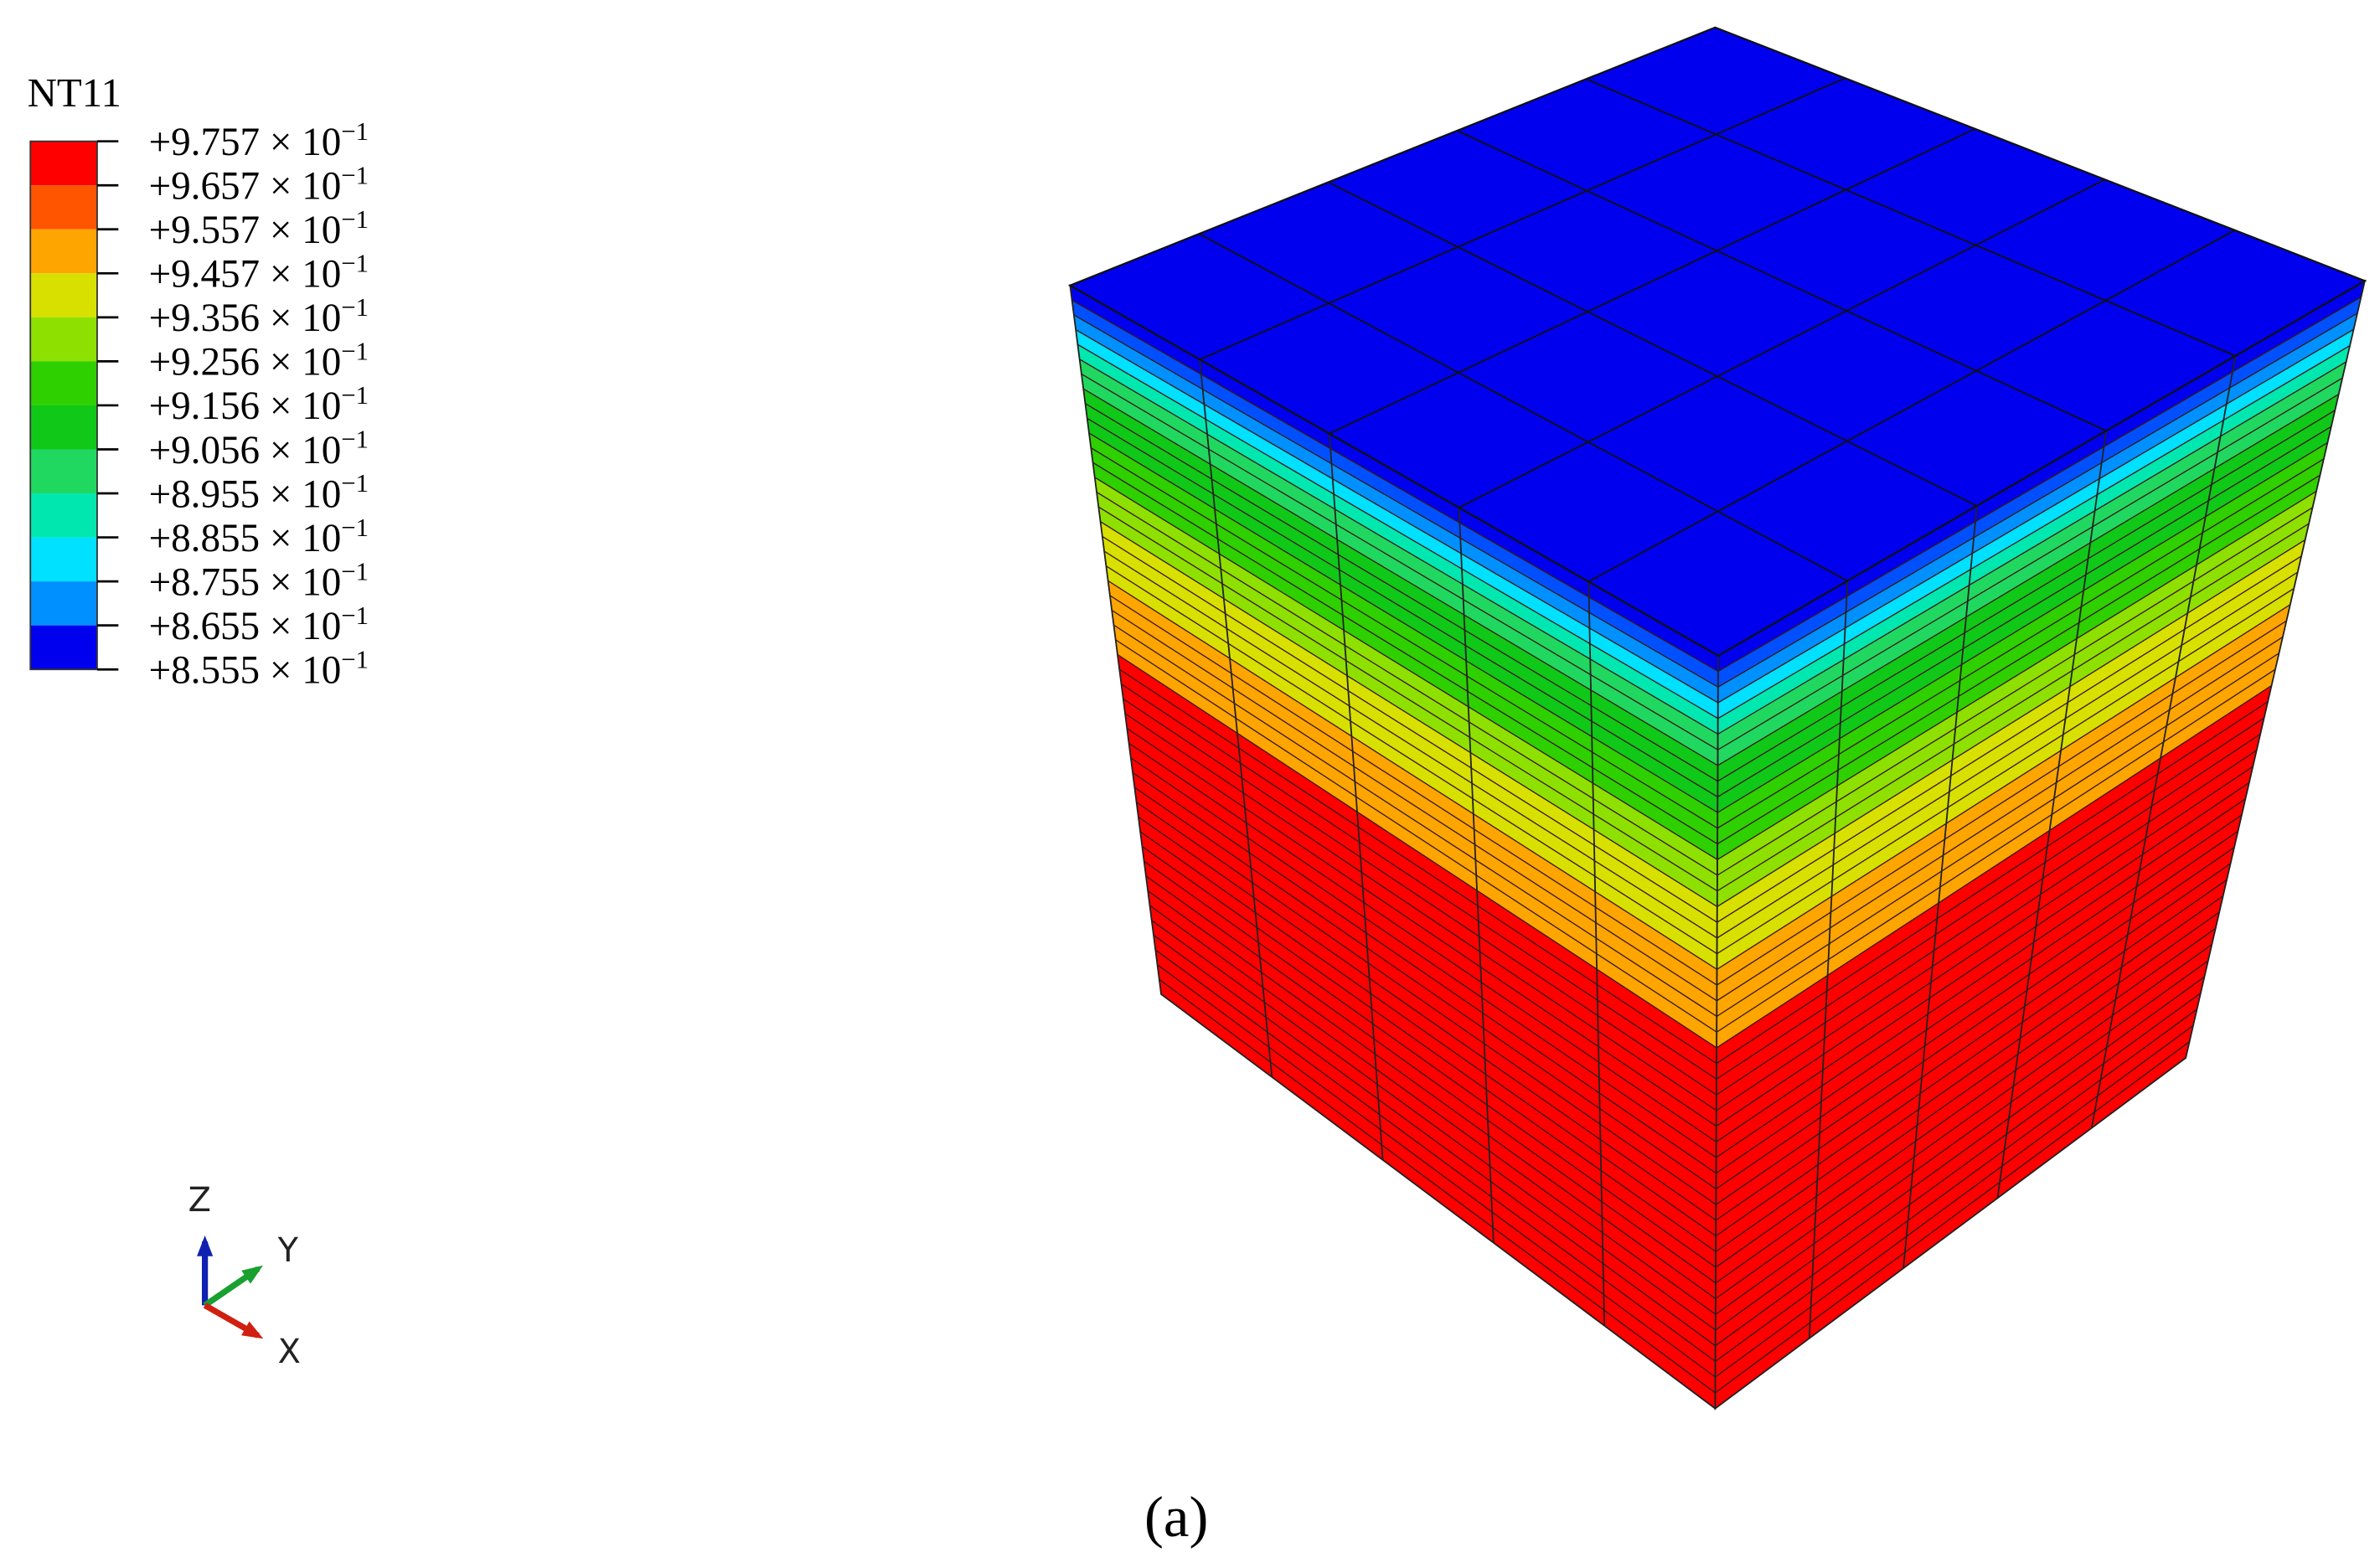  What do you see at coordinates (245, 627) in the screenshot?
I see `legend-label-mantissa: +8.655 × 10` at bounding box center [245, 627].